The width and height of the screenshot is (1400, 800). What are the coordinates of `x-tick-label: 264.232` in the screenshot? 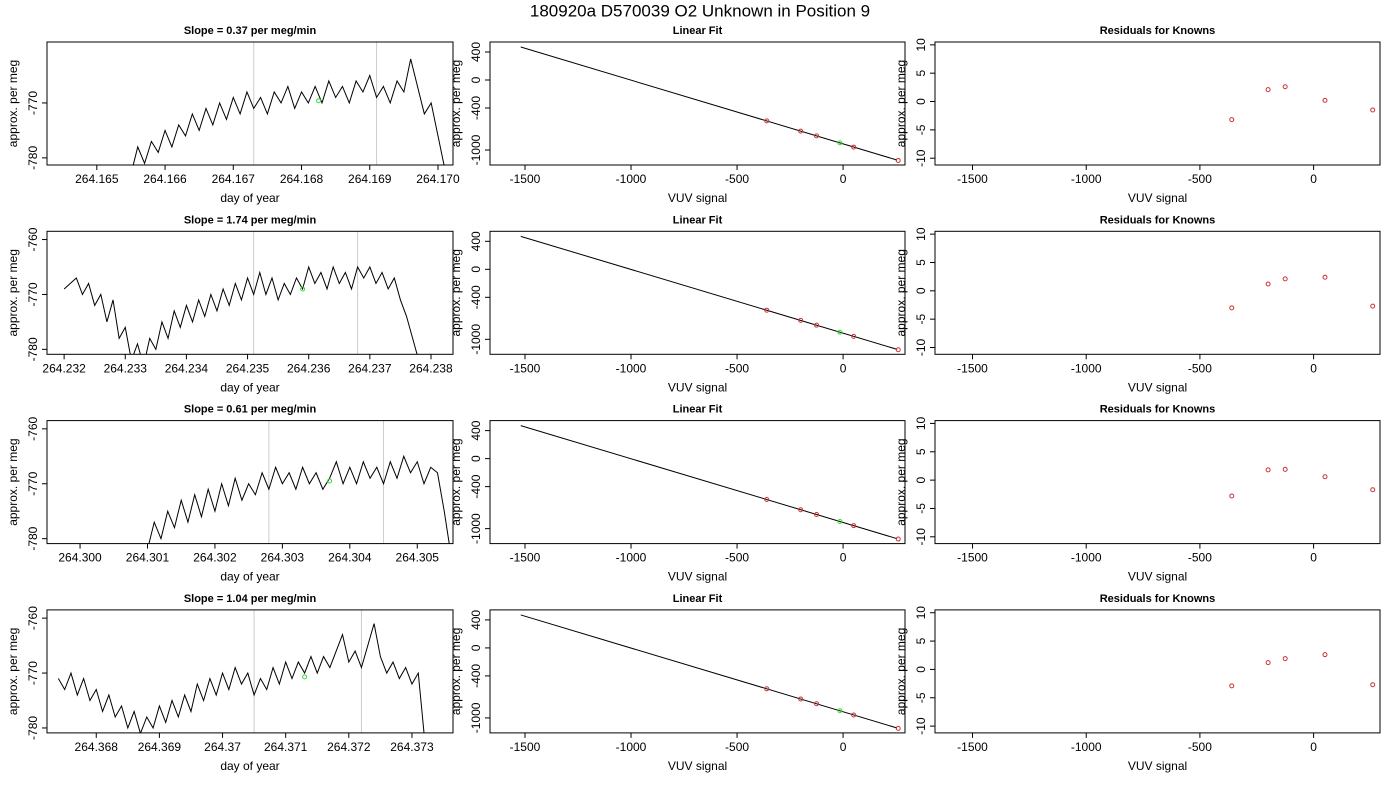 It's located at (64, 368).